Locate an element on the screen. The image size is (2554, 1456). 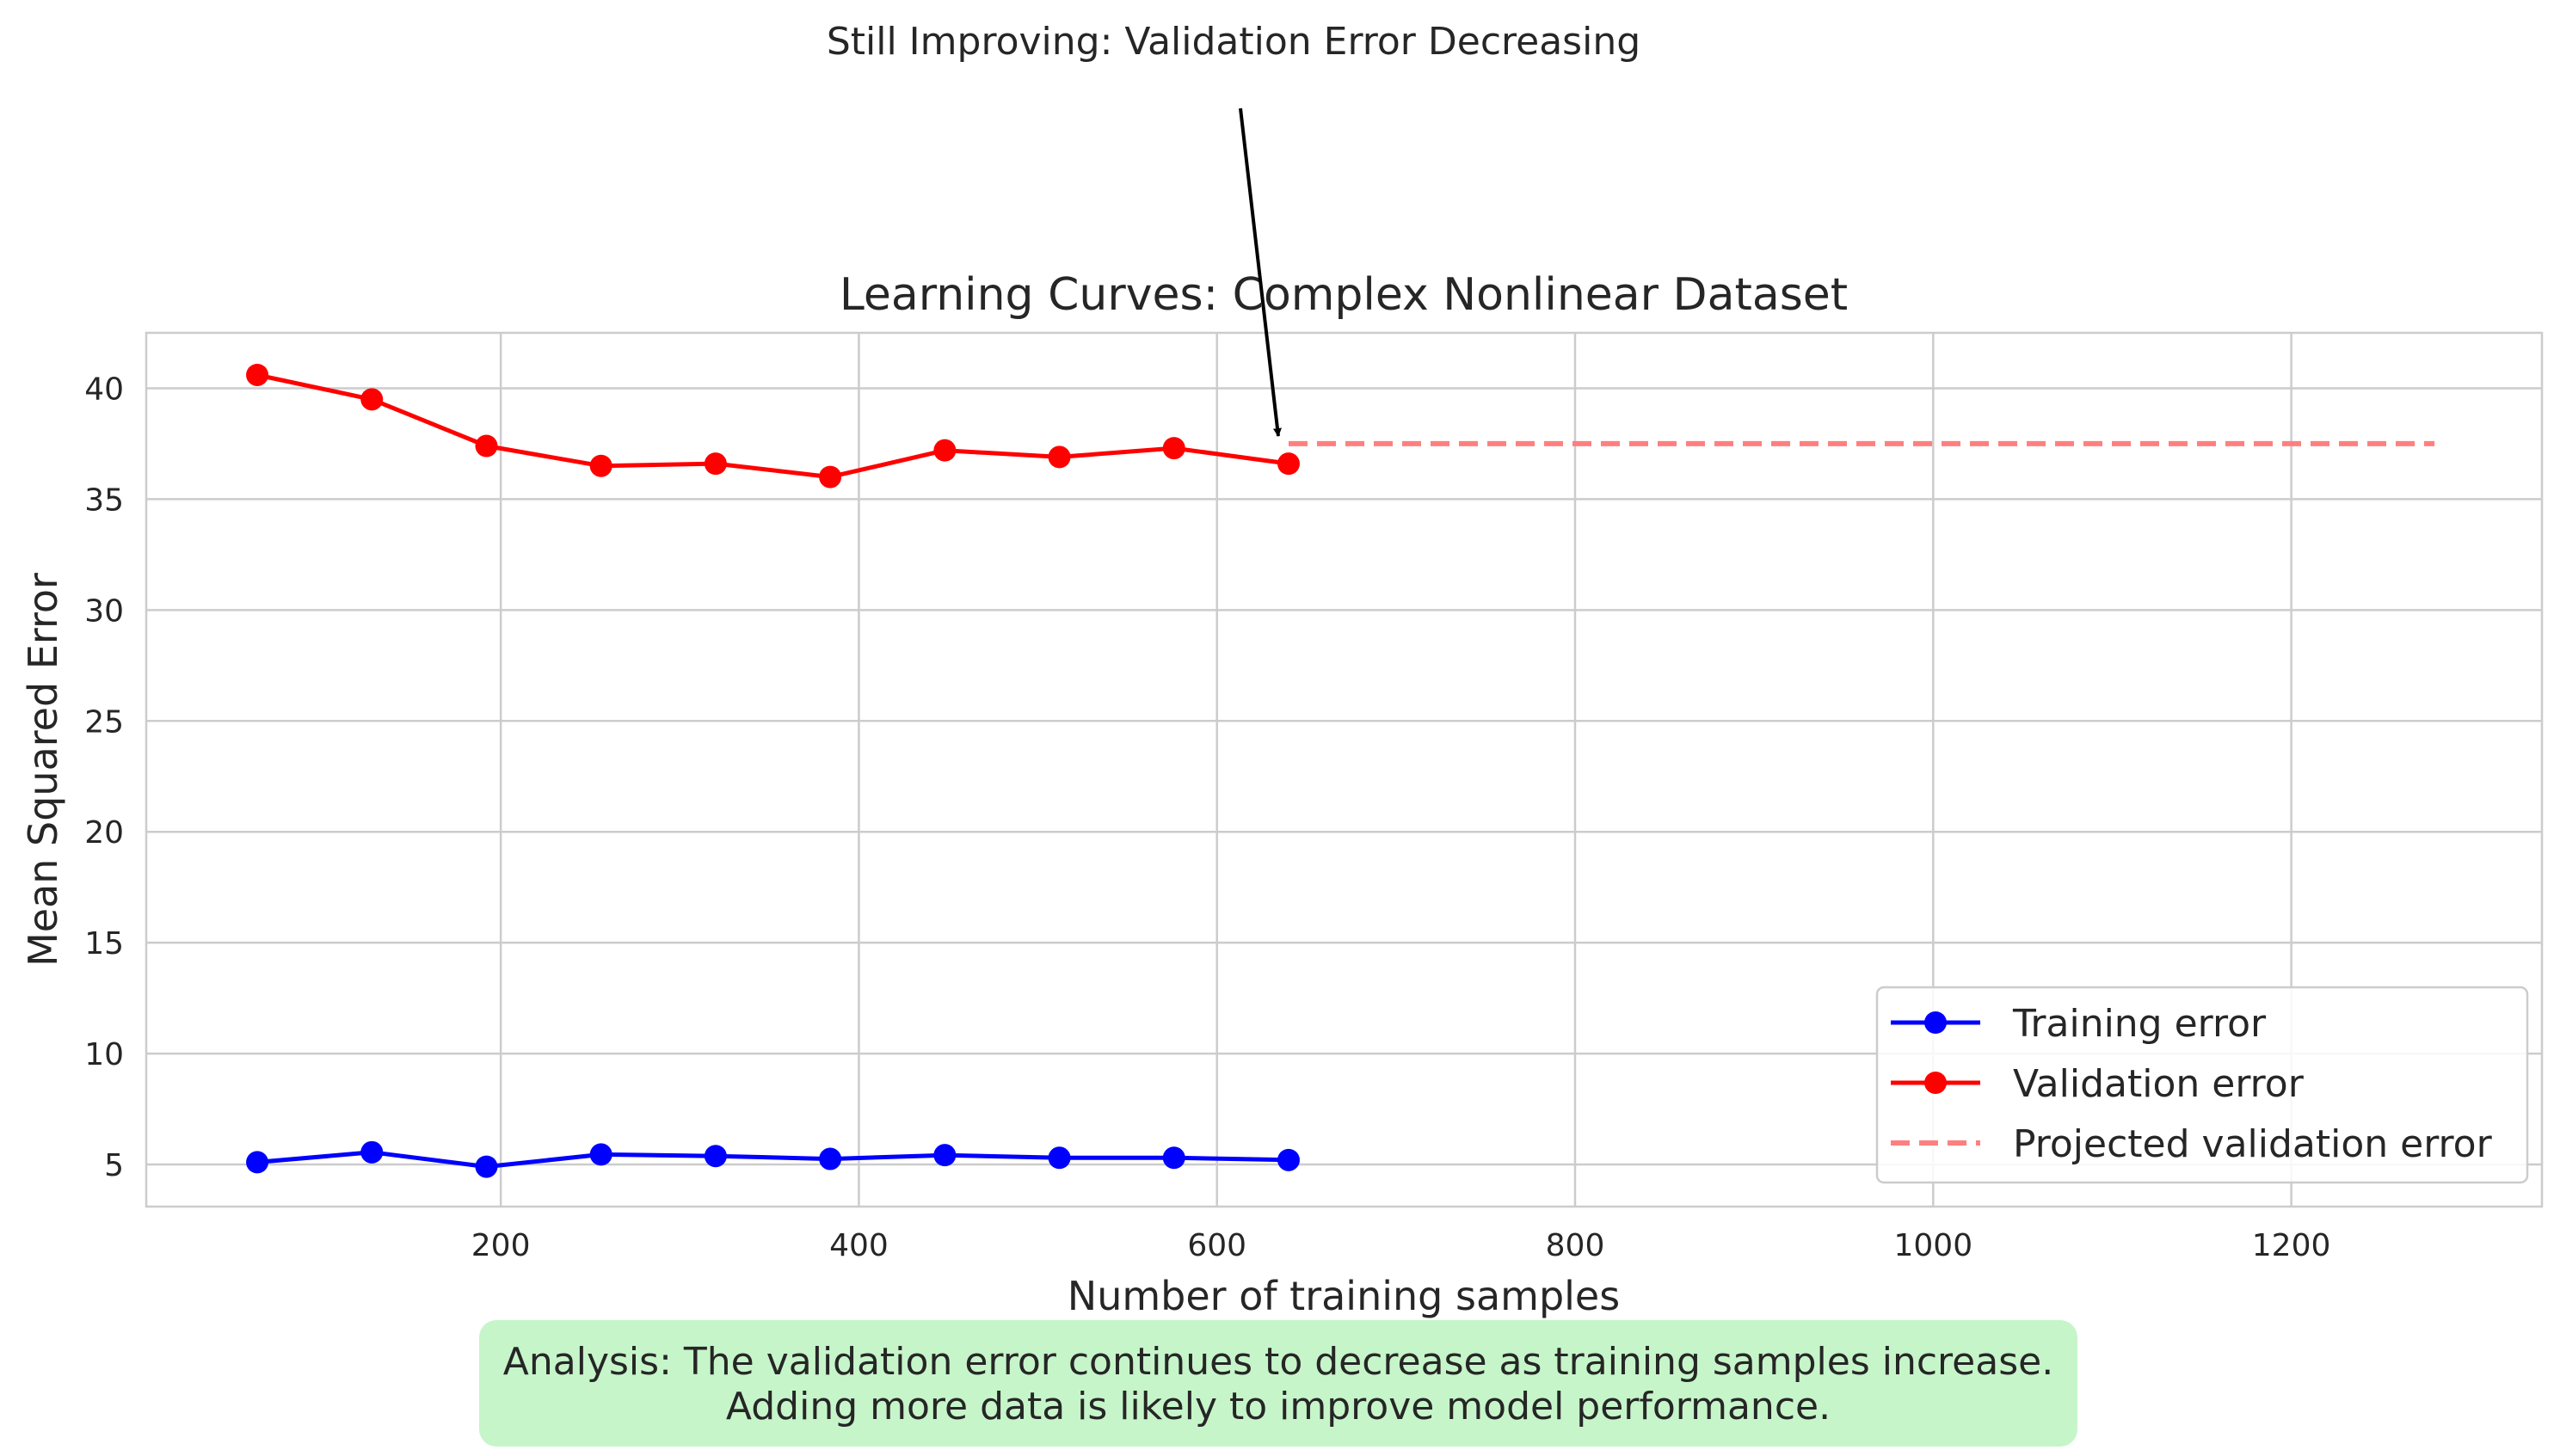
series-validation-error is located at coordinates (773, 426).